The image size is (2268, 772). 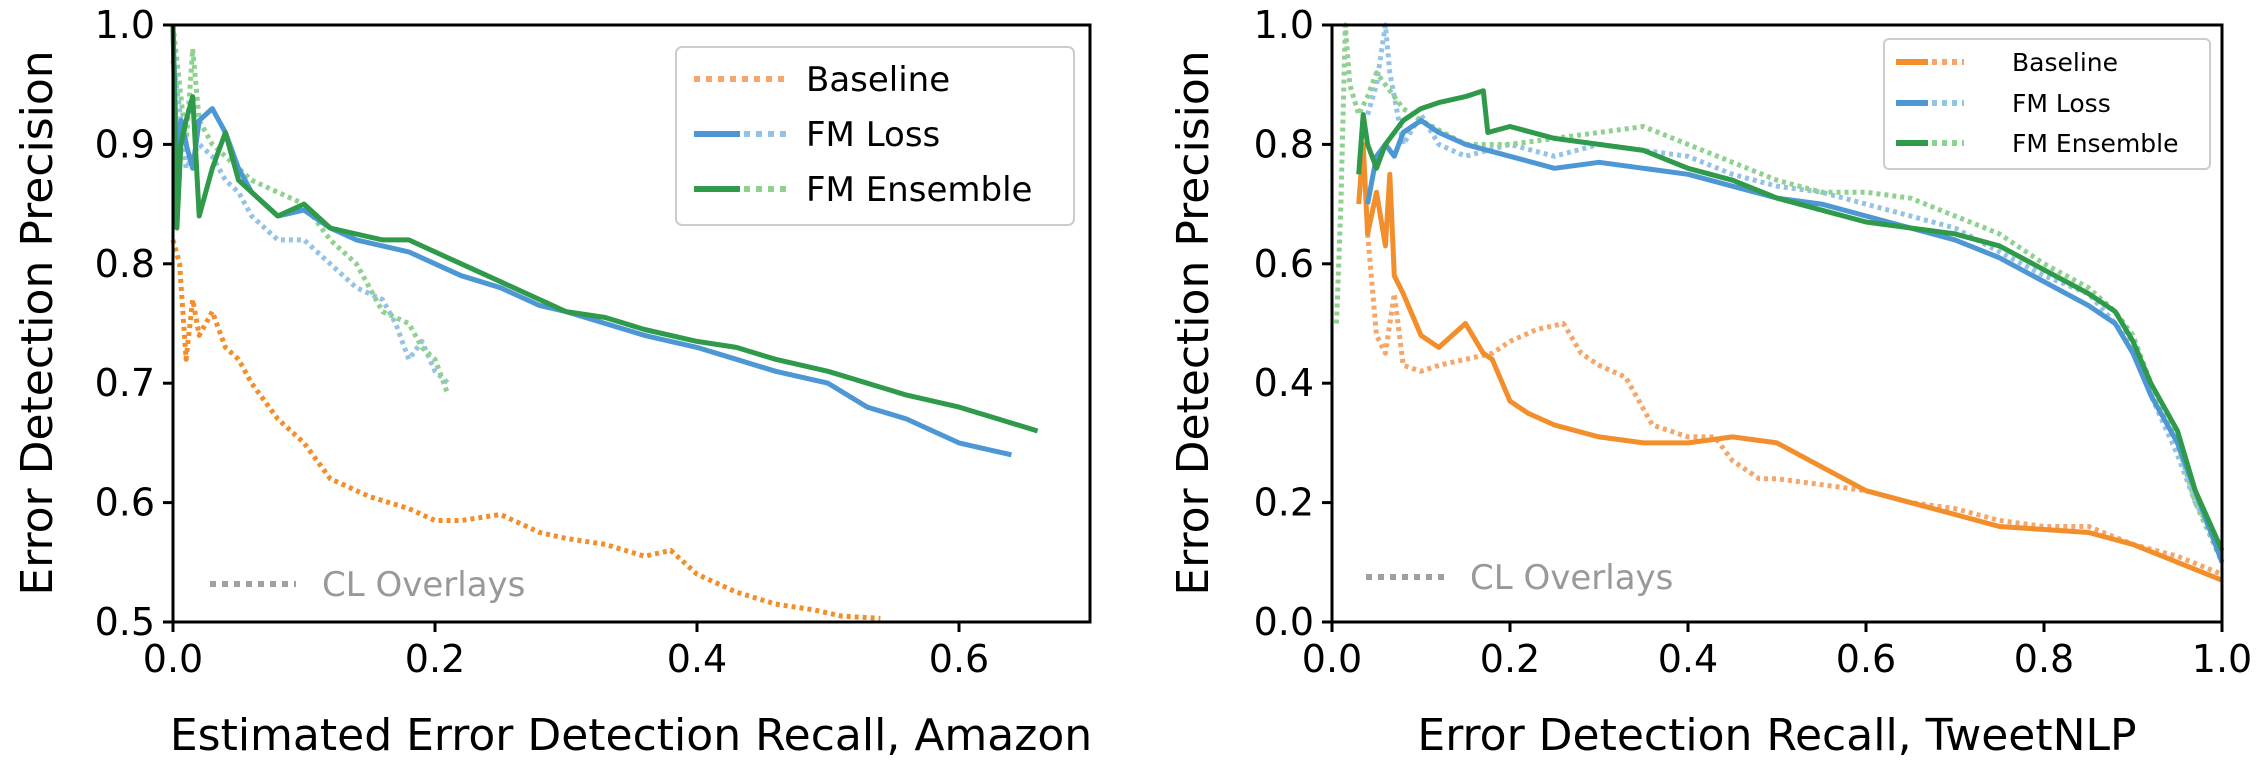 What do you see at coordinates (631, 735) in the screenshot?
I see `left-x-axis-label: Estimated Error Detection Recall, Amazon` at bounding box center [631, 735].